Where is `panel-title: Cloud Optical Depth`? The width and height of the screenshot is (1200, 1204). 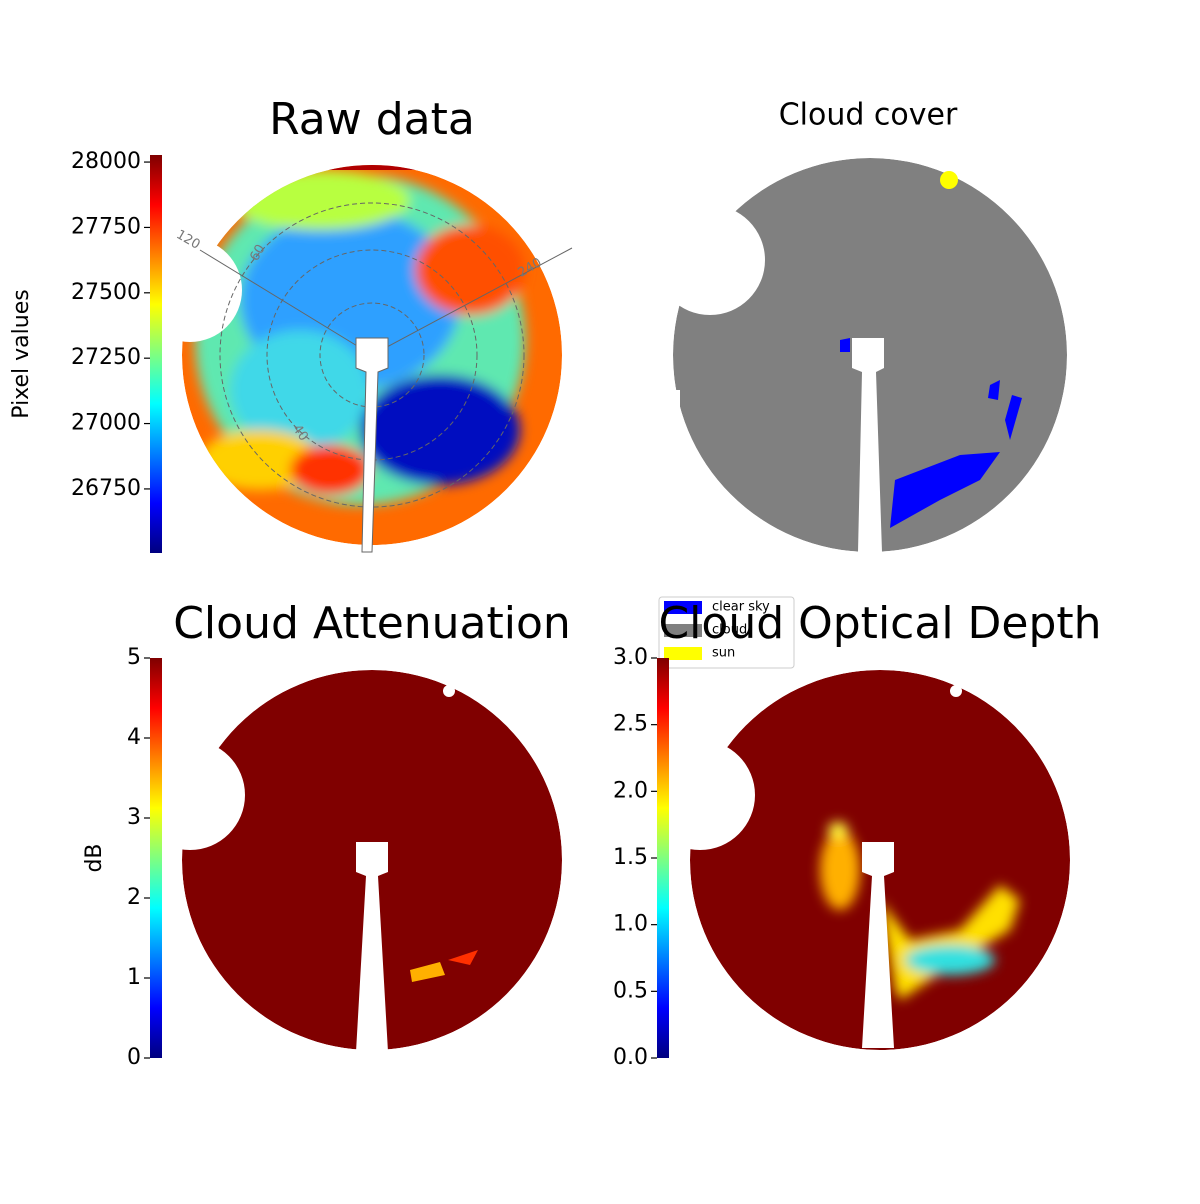 panel-title: Cloud Optical Depth is located at coordinates (879, 623).